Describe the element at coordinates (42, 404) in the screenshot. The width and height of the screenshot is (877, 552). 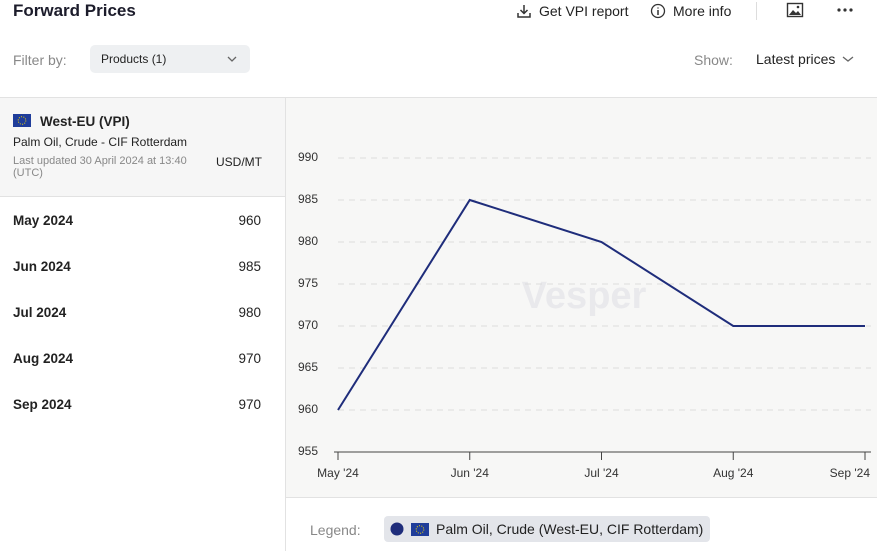
I see `month: Sep 2024` at that location.